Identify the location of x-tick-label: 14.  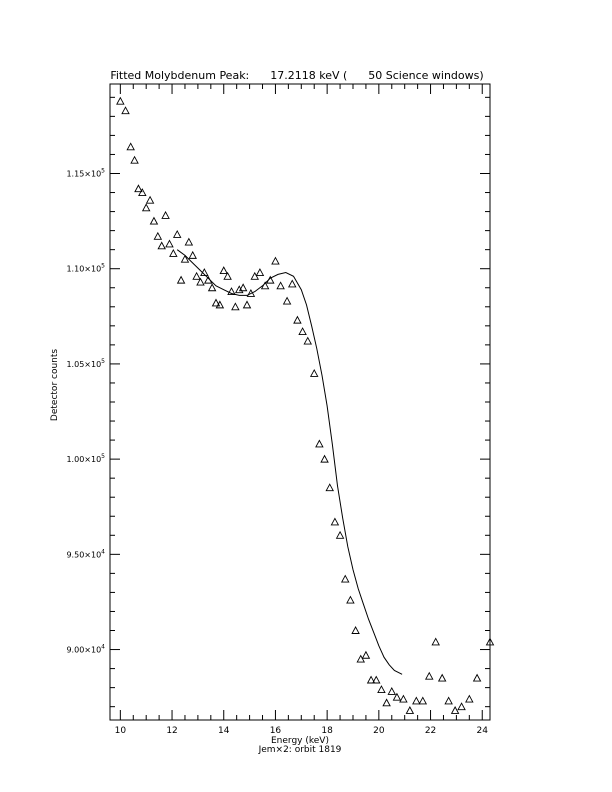
(224, 731).